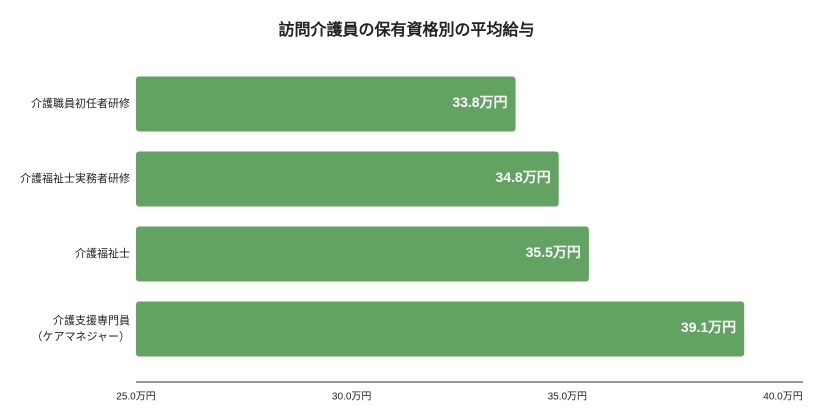 This screenshot has height=410, width=813. Describe the element at coordinates (782, 397) in the screenshot. I see `x-tick-label: 40.0万円` at that location.